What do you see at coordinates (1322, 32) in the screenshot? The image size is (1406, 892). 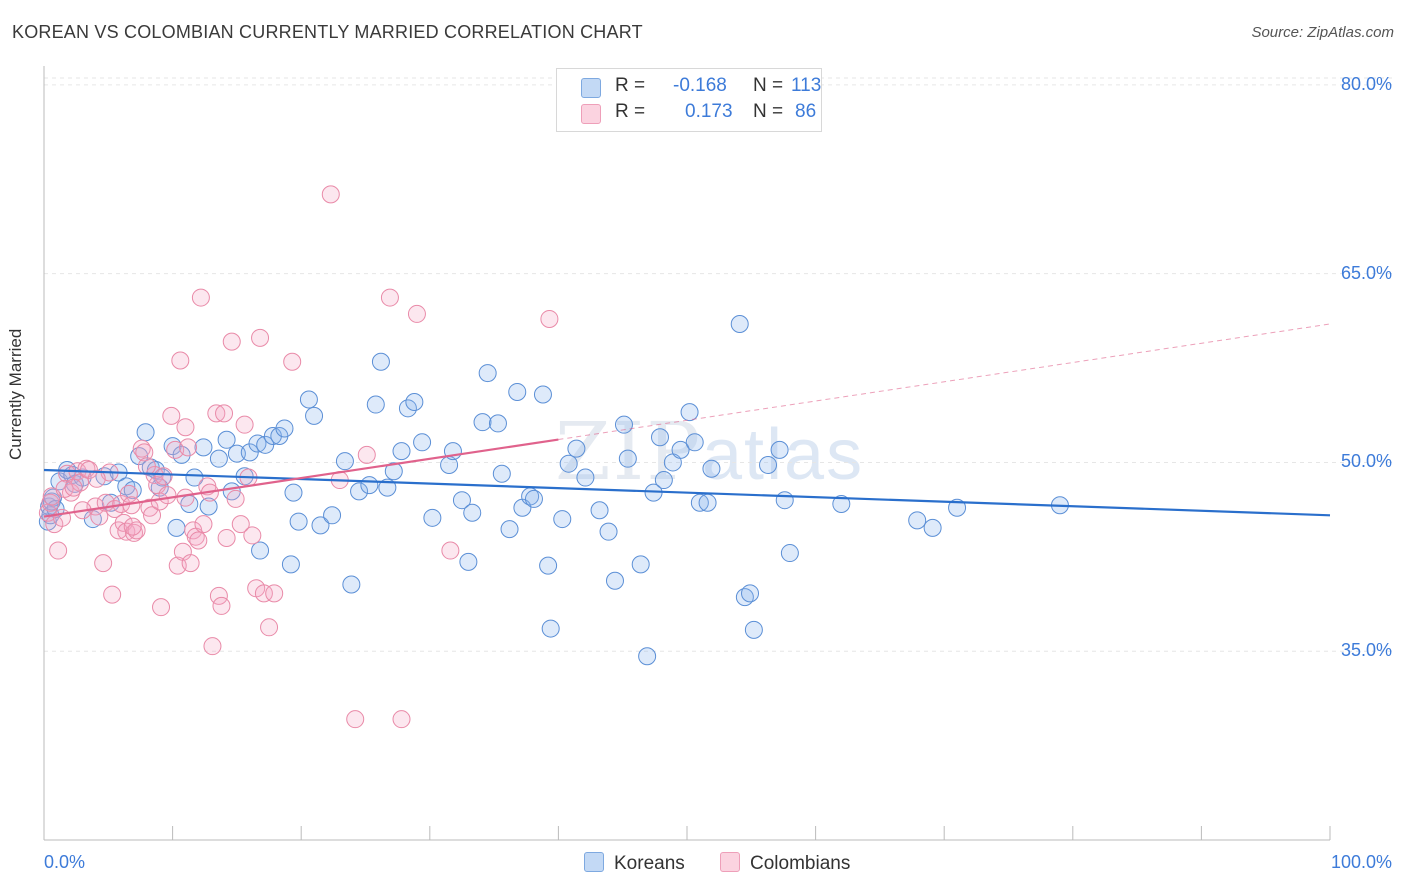 I see `chart-source: Source: ZipAtlas.com` at bounding box center [1322, 32].